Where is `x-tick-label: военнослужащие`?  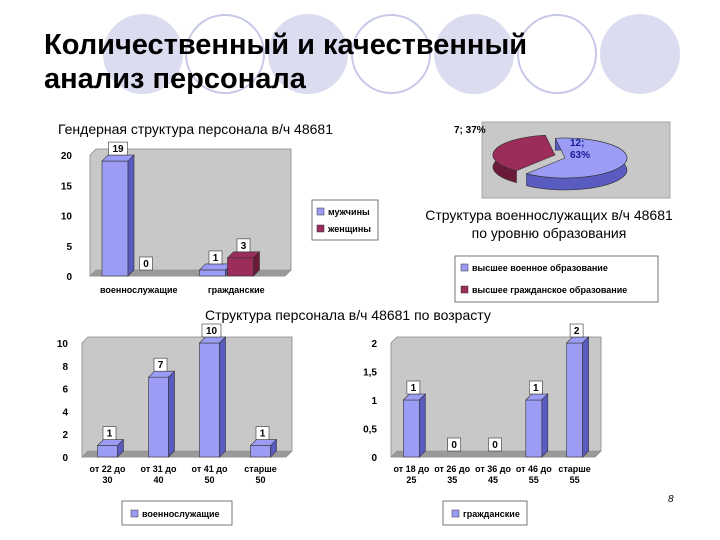
x-tick-label: военнослужащие is located at coordinates (139, 290).